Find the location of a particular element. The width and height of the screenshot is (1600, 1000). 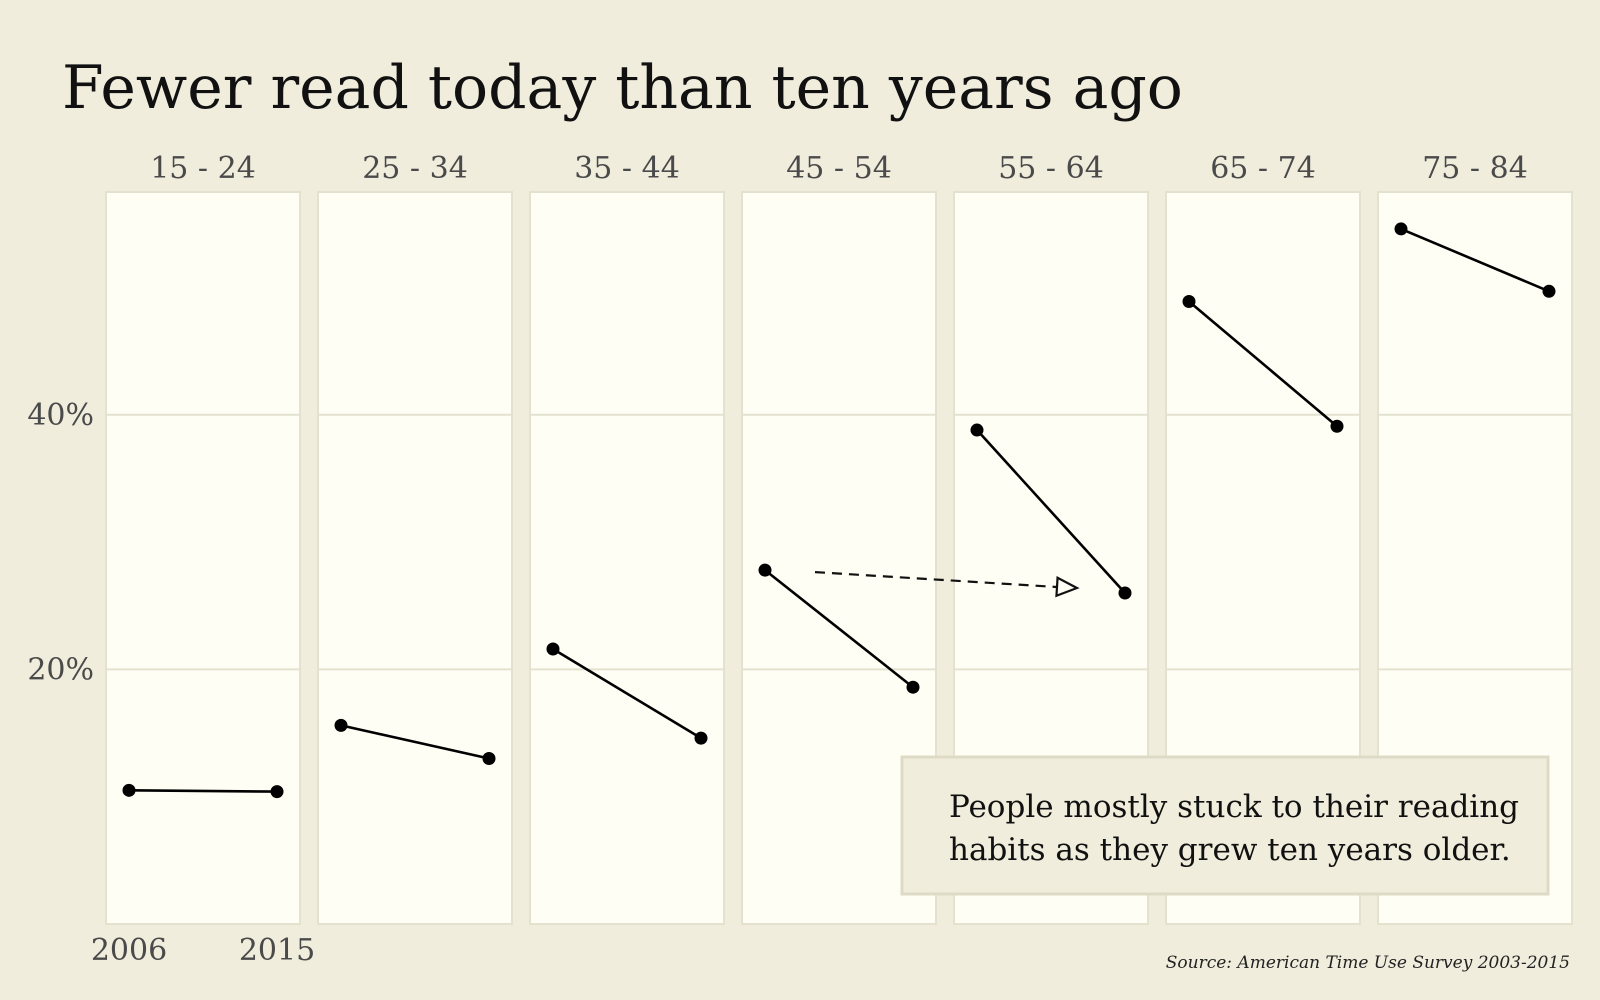

facet-35-44: 35 - 44 is located at coordinates (627, 538).